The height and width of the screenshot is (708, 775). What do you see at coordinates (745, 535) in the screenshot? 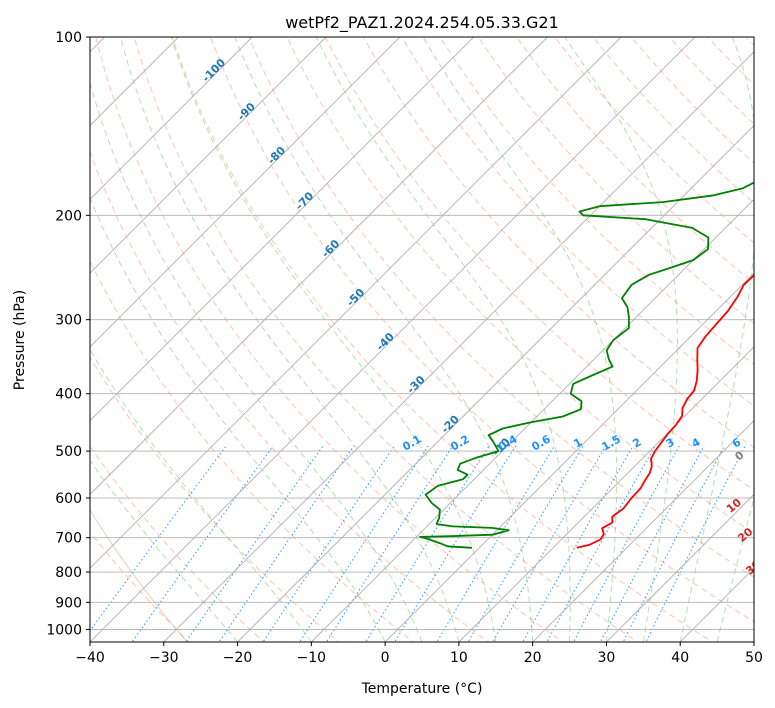
I see `moist-adiabat-label: 20` at bounding box center [745, 535].